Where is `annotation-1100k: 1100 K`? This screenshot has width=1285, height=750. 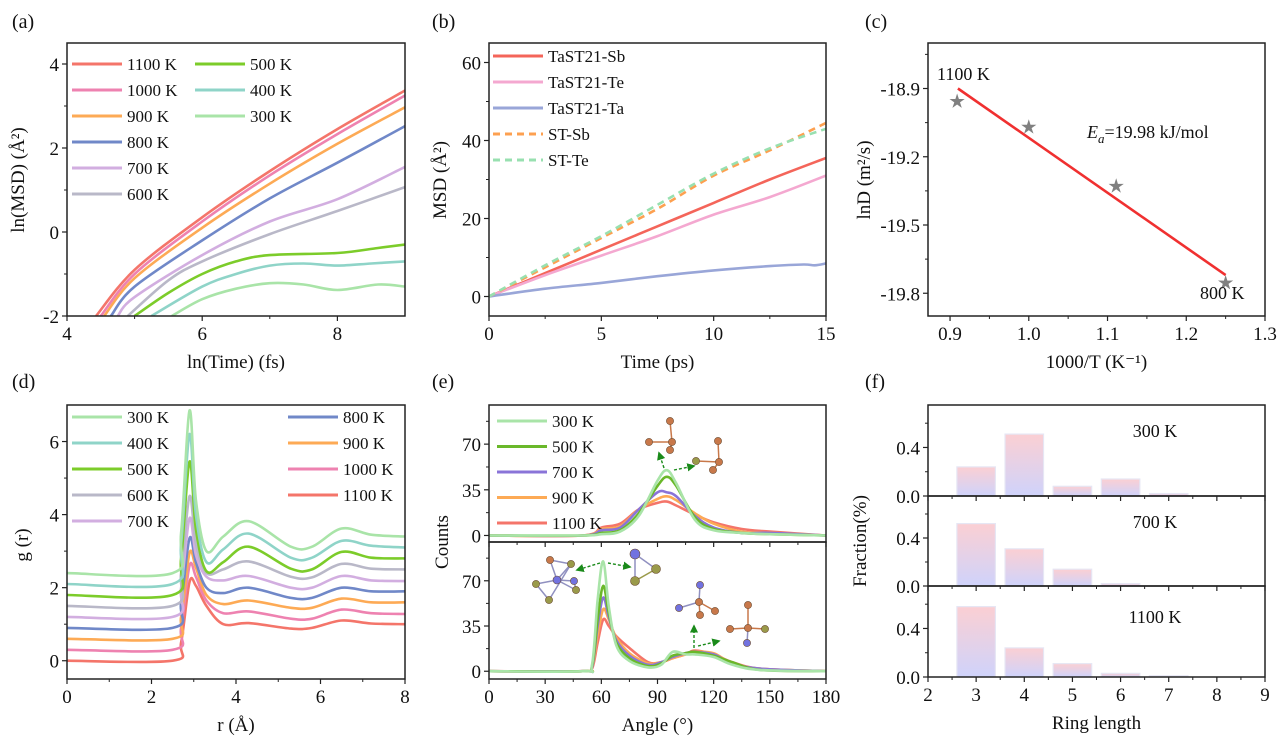 annotation-1100k: 1100 K is located at coordinates (963, 74).